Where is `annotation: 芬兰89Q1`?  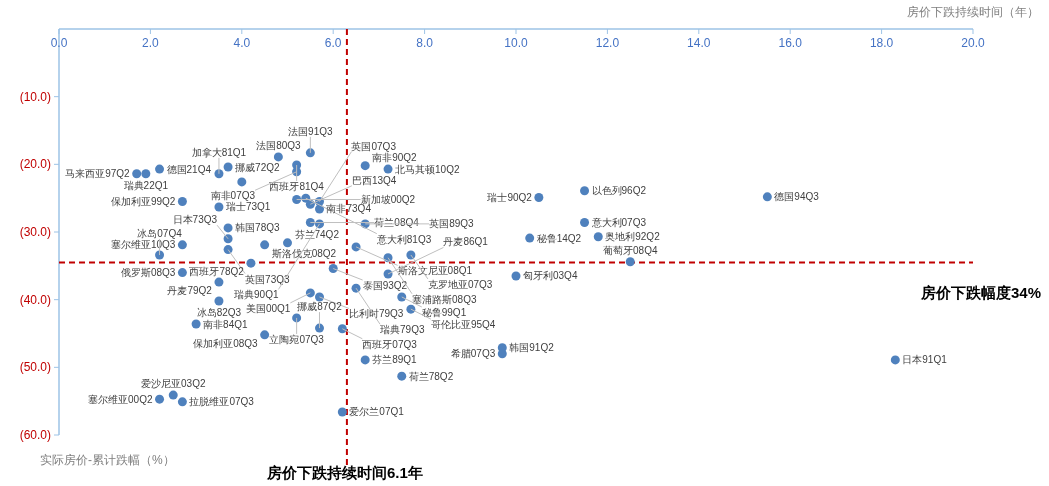 annotation: 芬兰89Q1 is located at coordinates (395, 360).